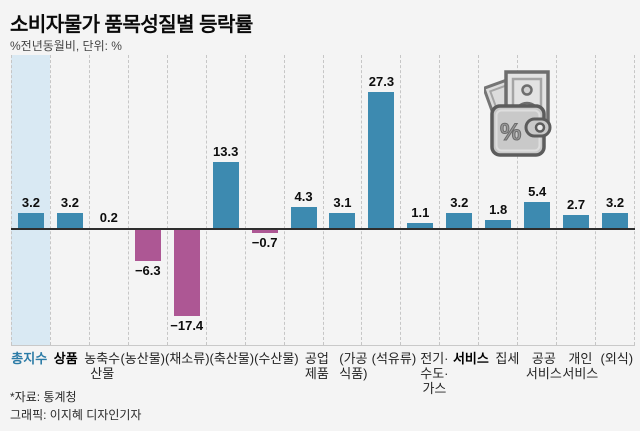 This screenshot has width=640, height=431. I want to click on chart-column: −17.4, so click(186, 200).